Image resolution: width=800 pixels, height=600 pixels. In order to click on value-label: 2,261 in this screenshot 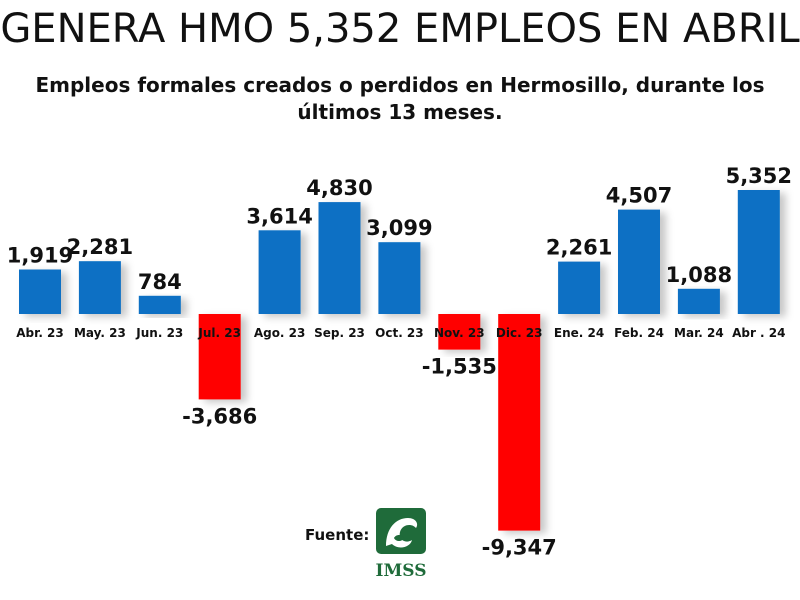, I will do `click(579, 248)`.